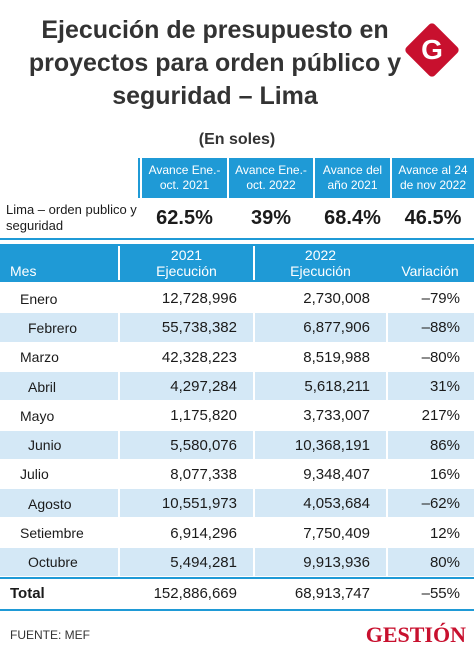 Image resolution: width=474 pixels, height=660 pixels. What do you see at coordinates (270, 178) in the screenshot?
I see `summary-header: Avance Ene.- oct. 2022` at bounding box center [270, 178].